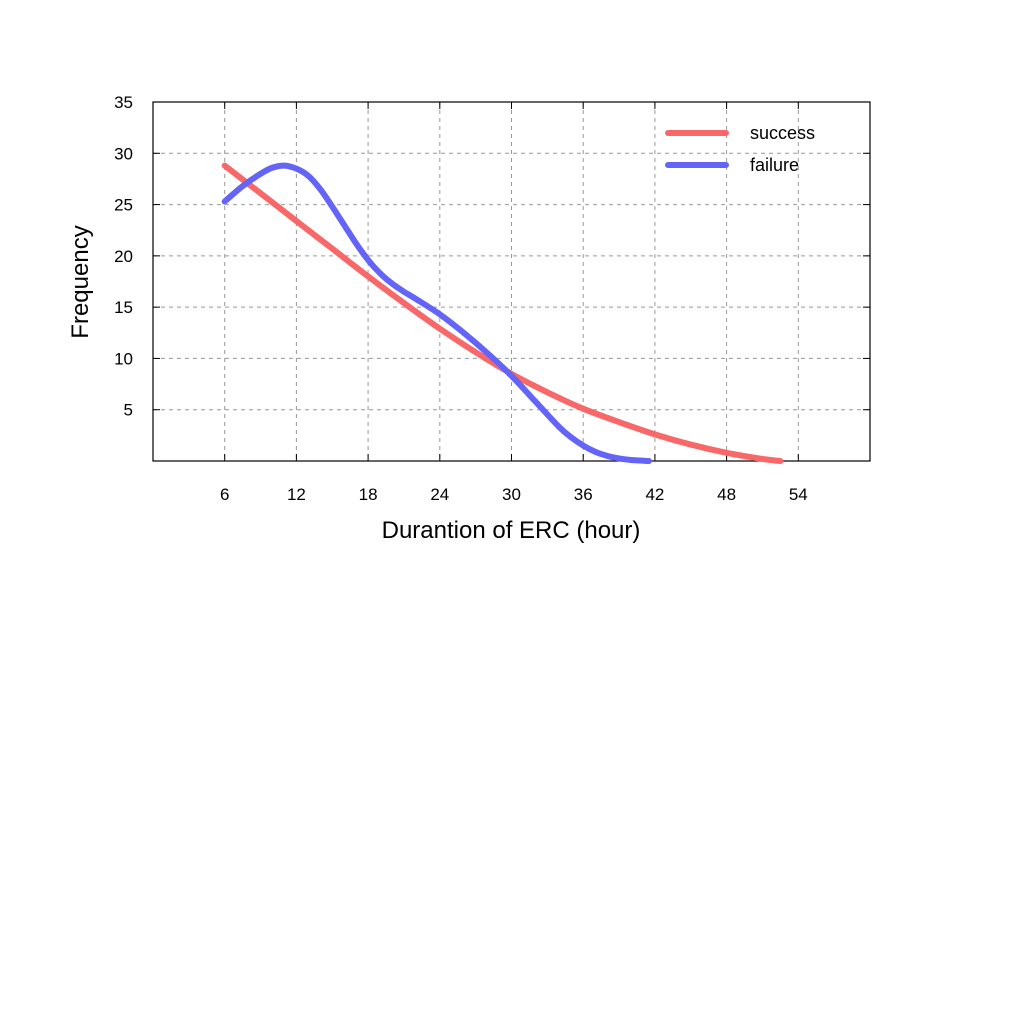 This screenshot has height=1024, width=1024. Describe the element at coordinates (436, 313) in the screenshot. I see `series-line-failure` at that location.